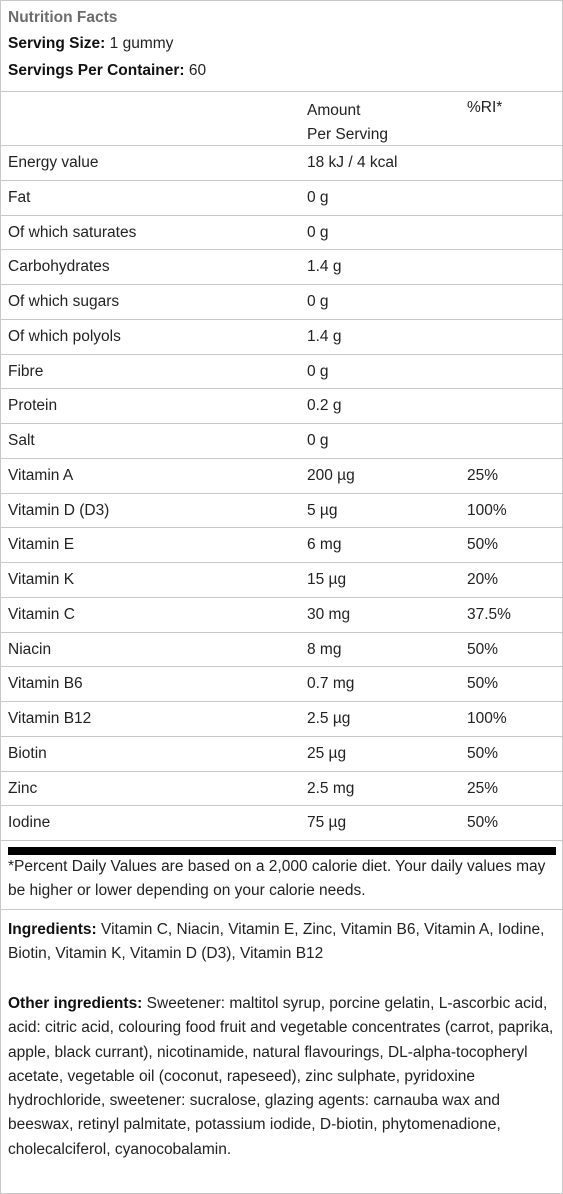  Describe the element at coordinates (41, 579) in the screenshot. I see `nutrient-name: Vitamin K` at that location.